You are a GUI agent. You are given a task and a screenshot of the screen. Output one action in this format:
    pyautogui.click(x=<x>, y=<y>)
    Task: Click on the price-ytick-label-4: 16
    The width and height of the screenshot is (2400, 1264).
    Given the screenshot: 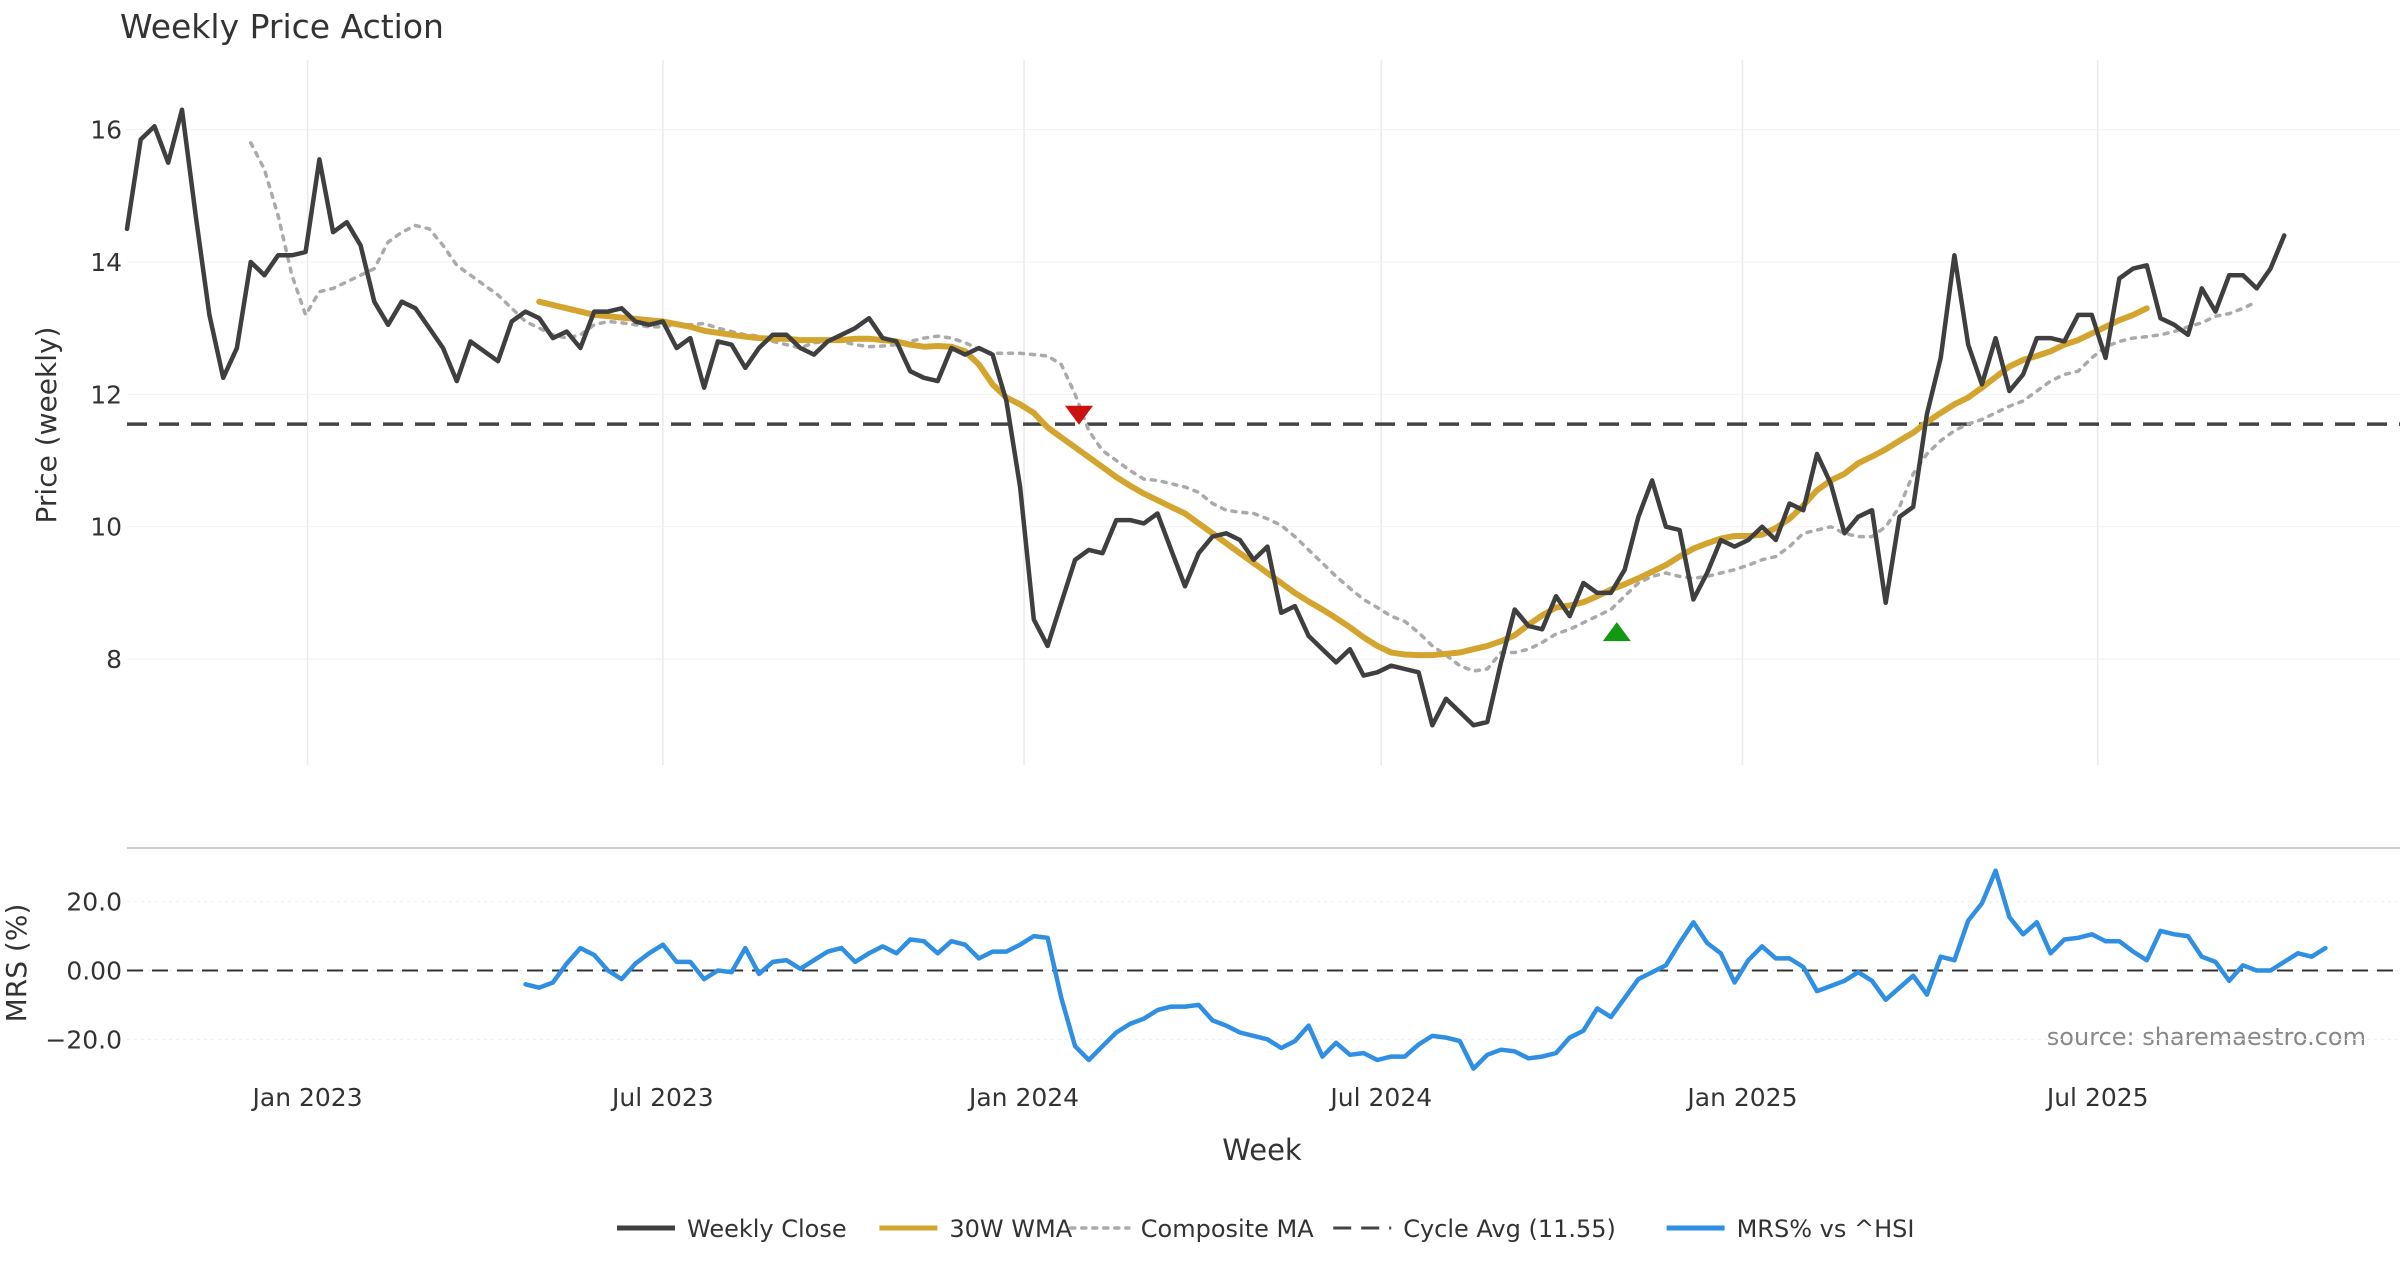 What is the action you would take?
    pyautogui.click(x=106, y=130)
    